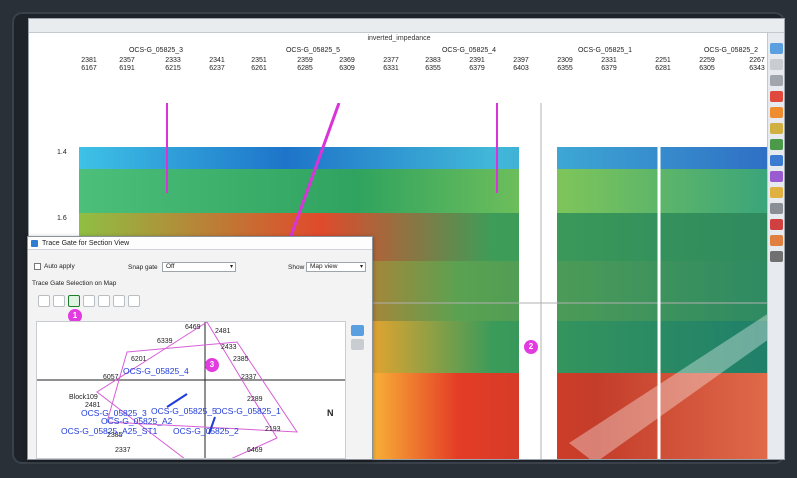 The width and height of the screenshot is (797, 478). I want to click on map-overlay, so click(191, 390).